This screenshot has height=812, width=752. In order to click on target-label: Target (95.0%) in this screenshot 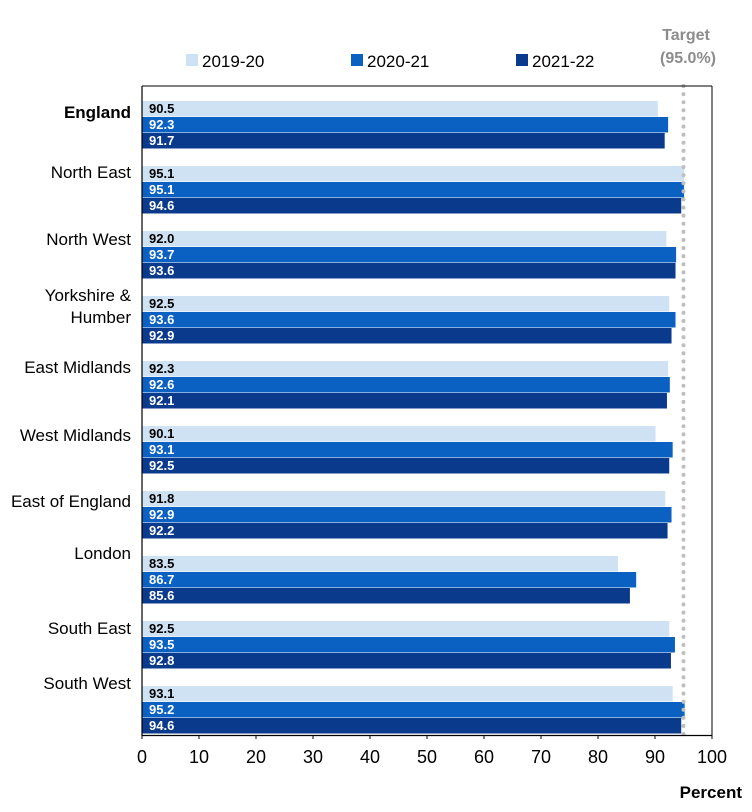, I will do `click(688, 47)`.